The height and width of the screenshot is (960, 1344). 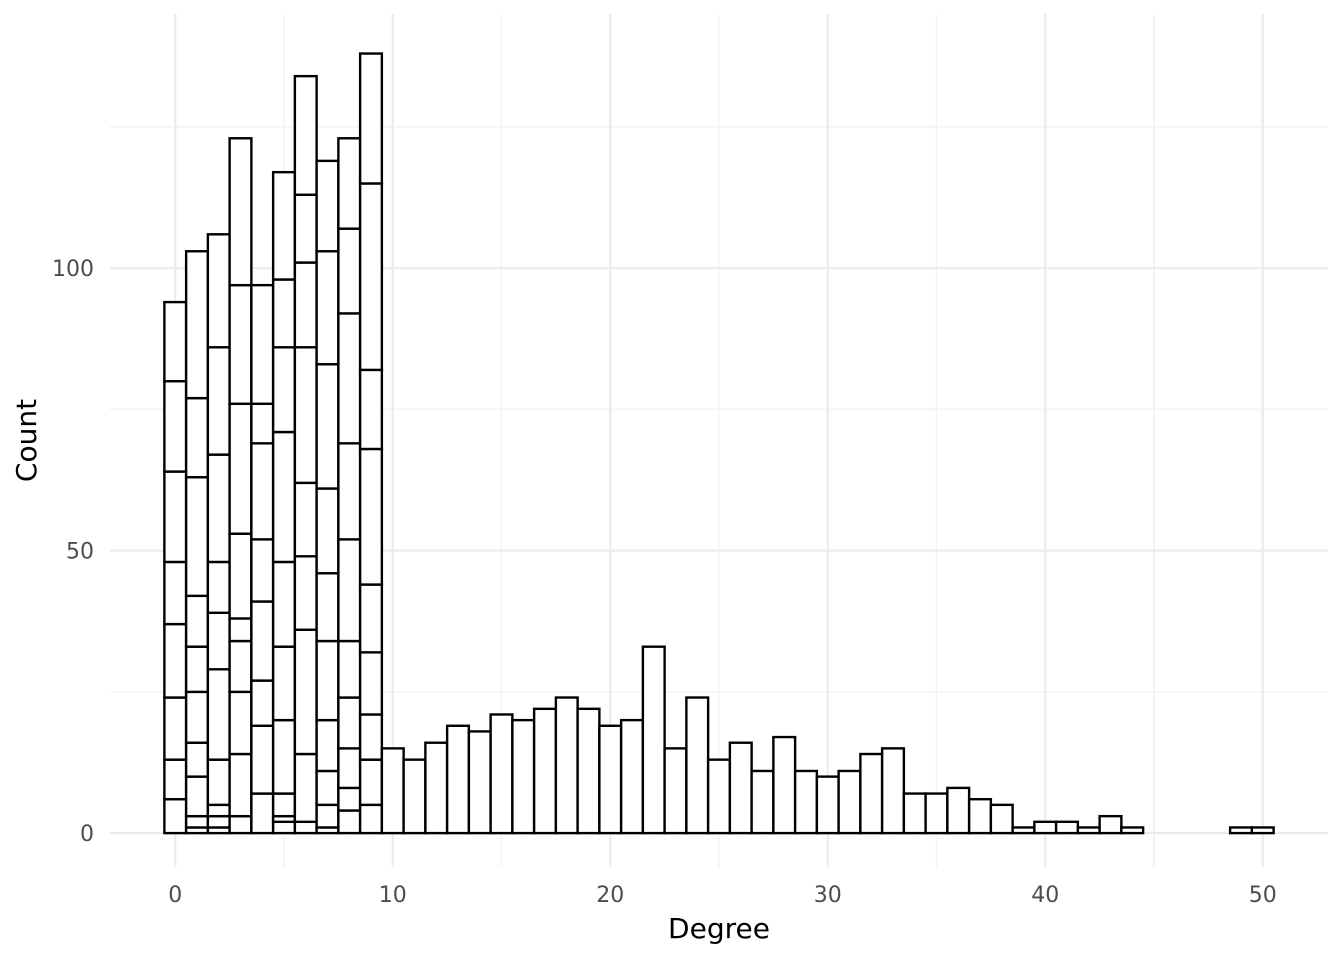 I want to click on x-axis-title: Degree, so click(x=719, y=928).